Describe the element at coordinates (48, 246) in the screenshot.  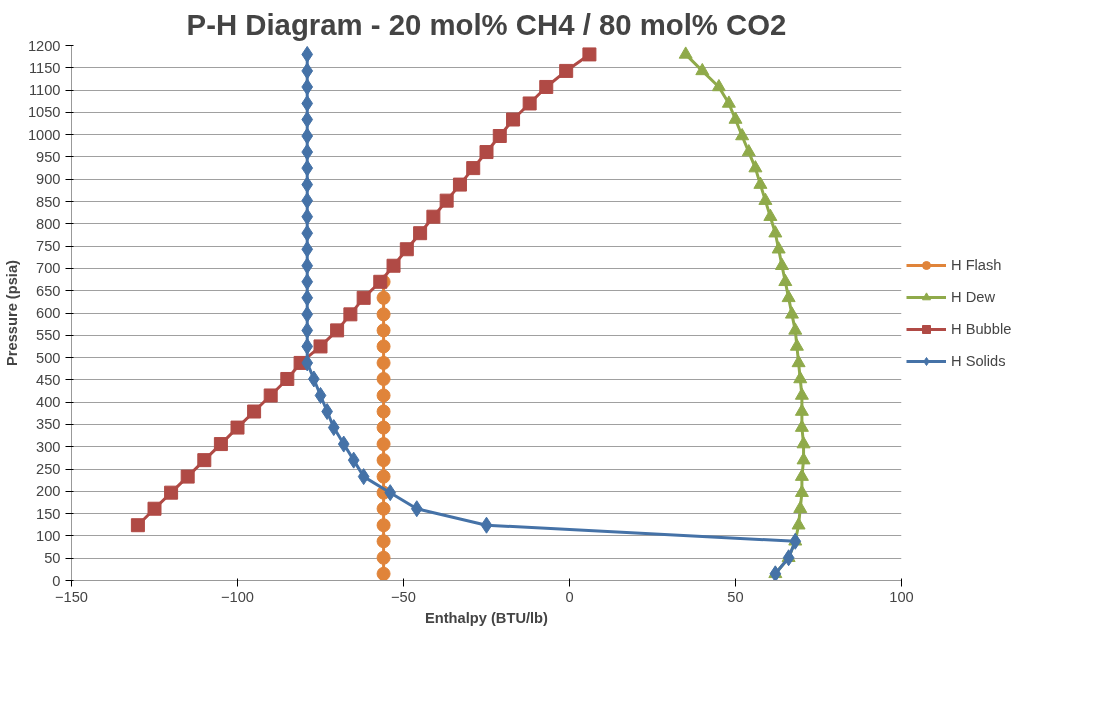
I see `y-tick-label: 750` at that location.